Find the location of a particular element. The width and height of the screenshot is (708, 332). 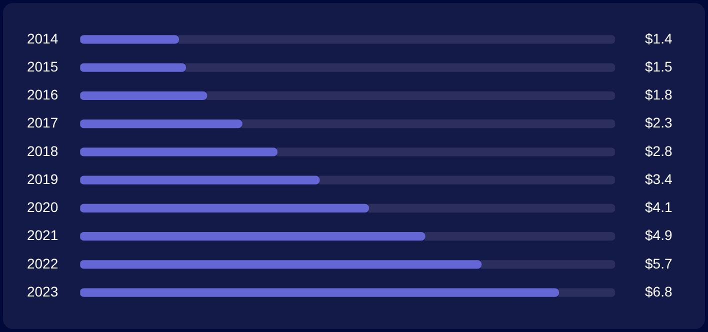

y-tick-label: 2016 is located at coordinates (42, 94).